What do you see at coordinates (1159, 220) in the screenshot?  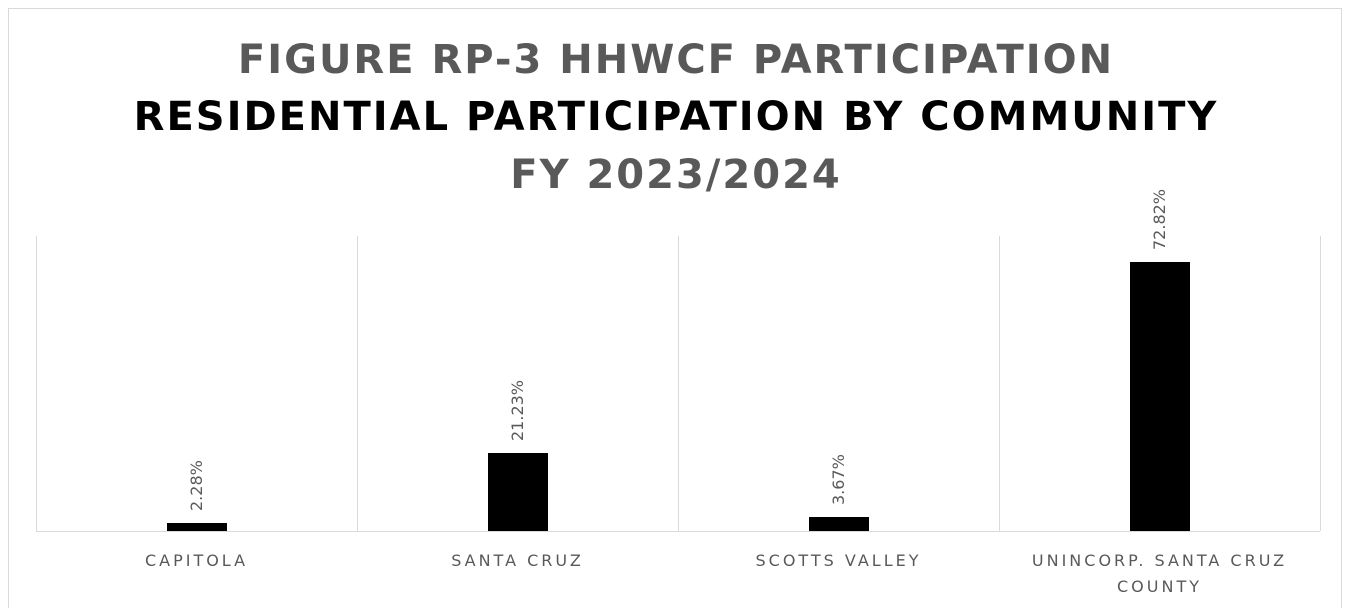 I see `value-label: 72.82%` at bounding box center [1159, 220].